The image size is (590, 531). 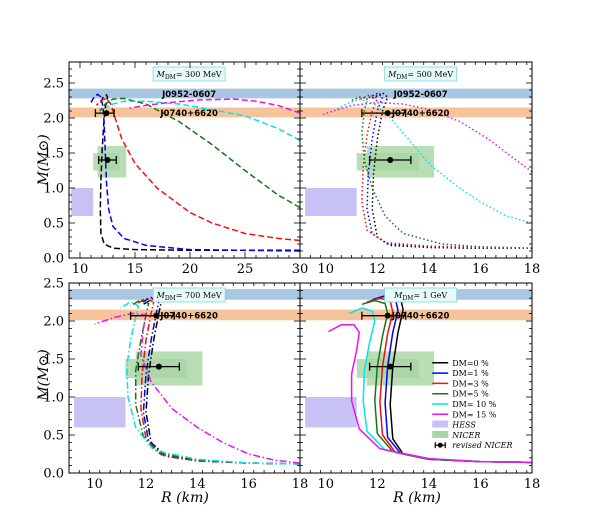 I want to click on y-axis-label-top: M(M⊙), so click(x=44, y=160).